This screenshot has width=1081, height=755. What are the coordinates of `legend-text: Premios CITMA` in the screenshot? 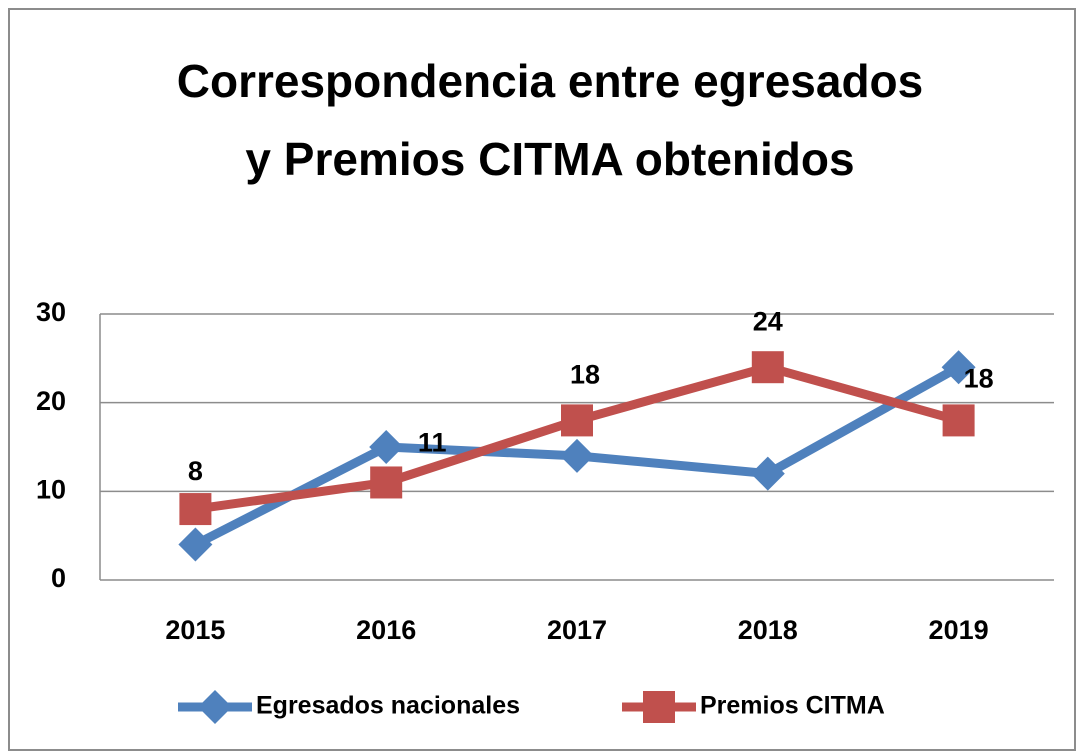 It's located at (792, 706).